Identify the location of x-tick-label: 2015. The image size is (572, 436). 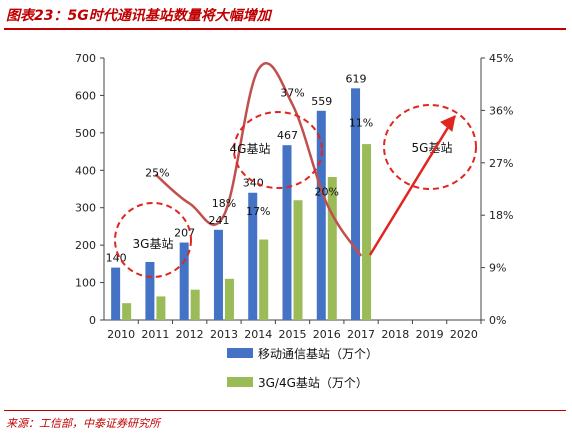
(293, 334).